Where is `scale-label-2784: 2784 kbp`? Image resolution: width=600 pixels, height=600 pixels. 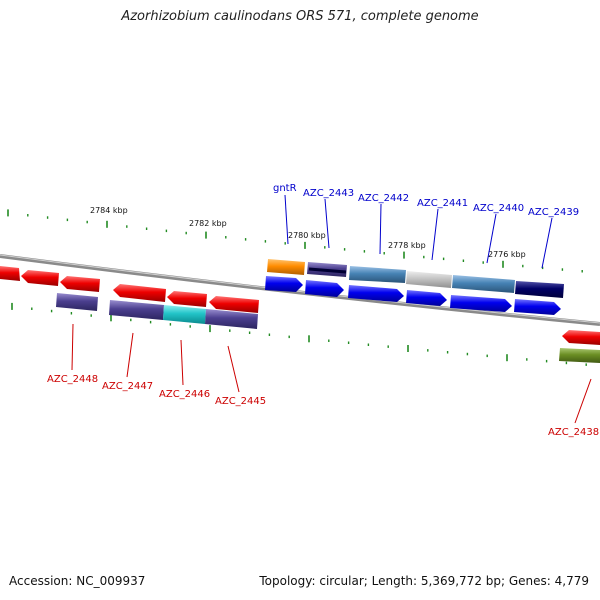 scale-label-2784: 2784 kbp is located at coordinates (109, 210).